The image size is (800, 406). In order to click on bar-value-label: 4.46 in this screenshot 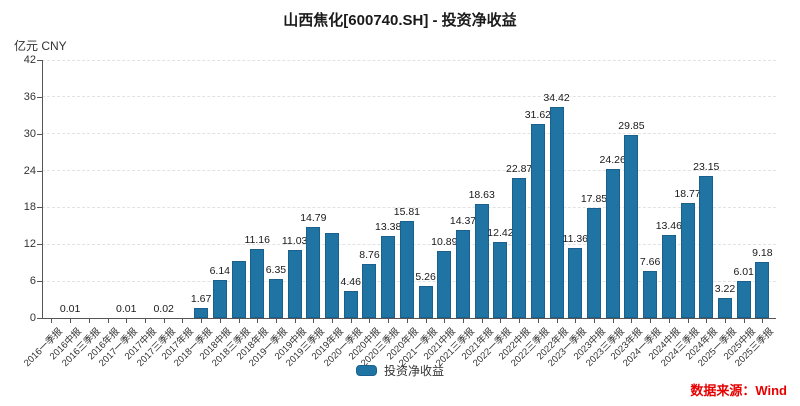, I will do `click(350, 281)`.